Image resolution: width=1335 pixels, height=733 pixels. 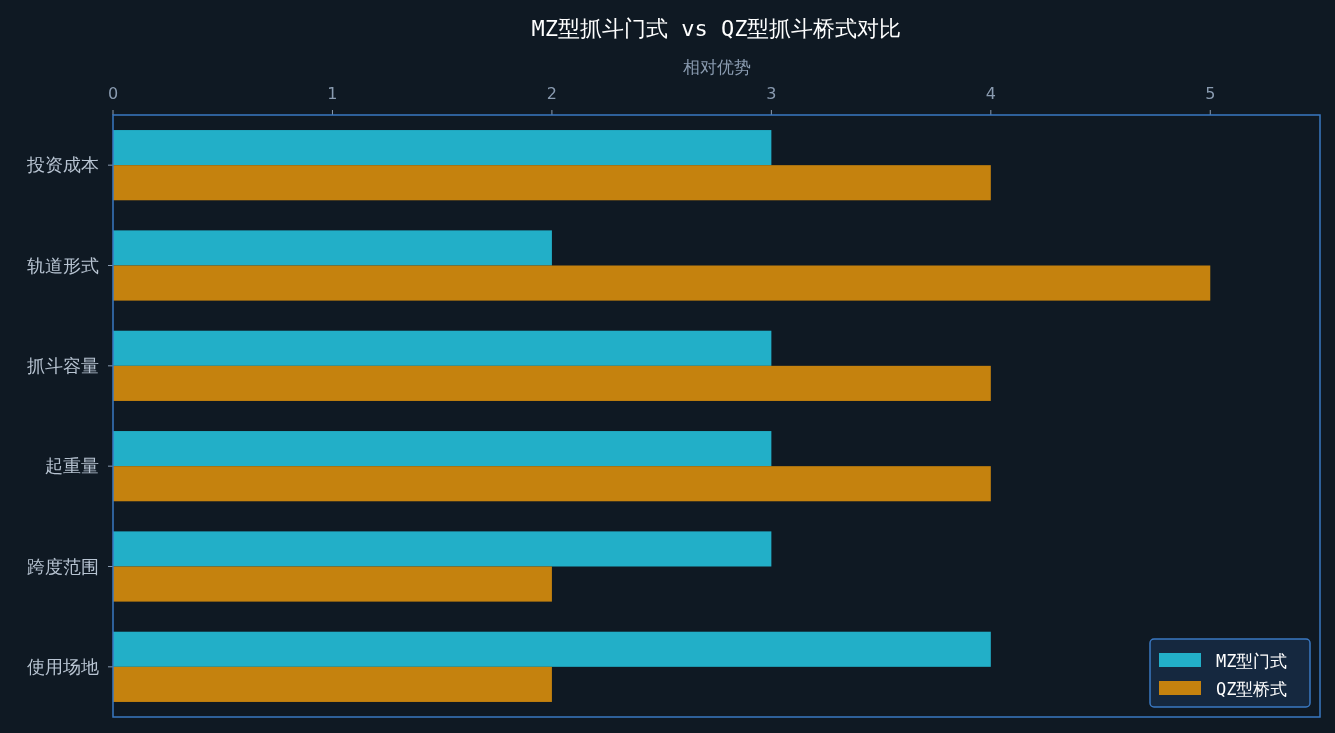 I want to click on x-tick-label: 4, so click(x=990, y=93).